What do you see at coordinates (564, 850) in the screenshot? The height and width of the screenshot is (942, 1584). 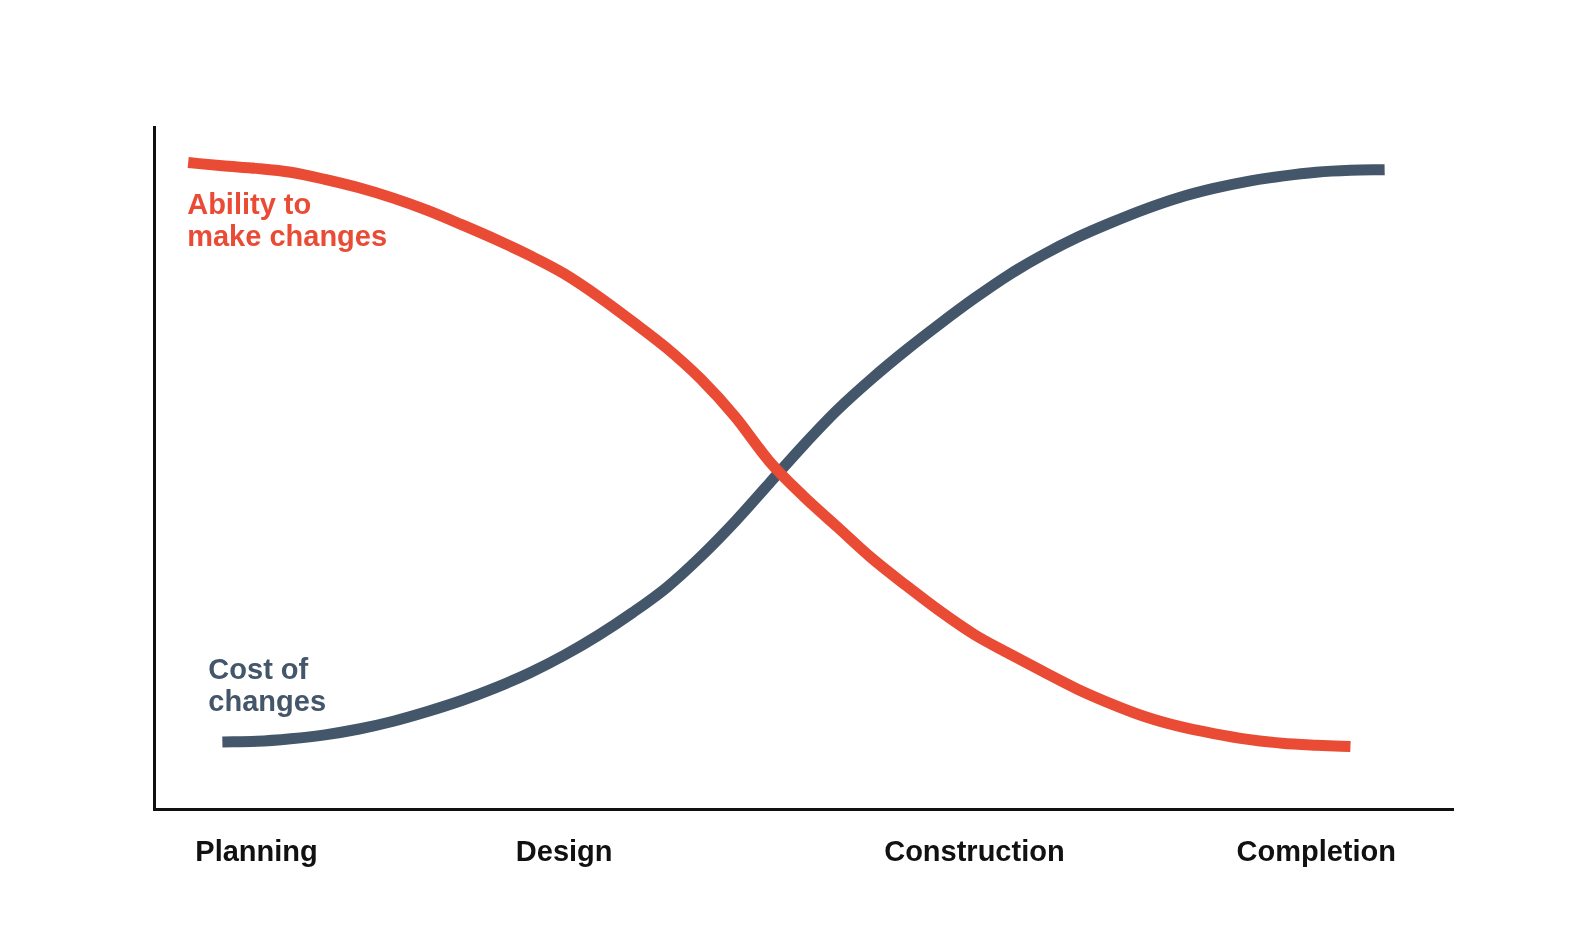 I see `x-tick-label: Design` at bounding box center [564, 850].